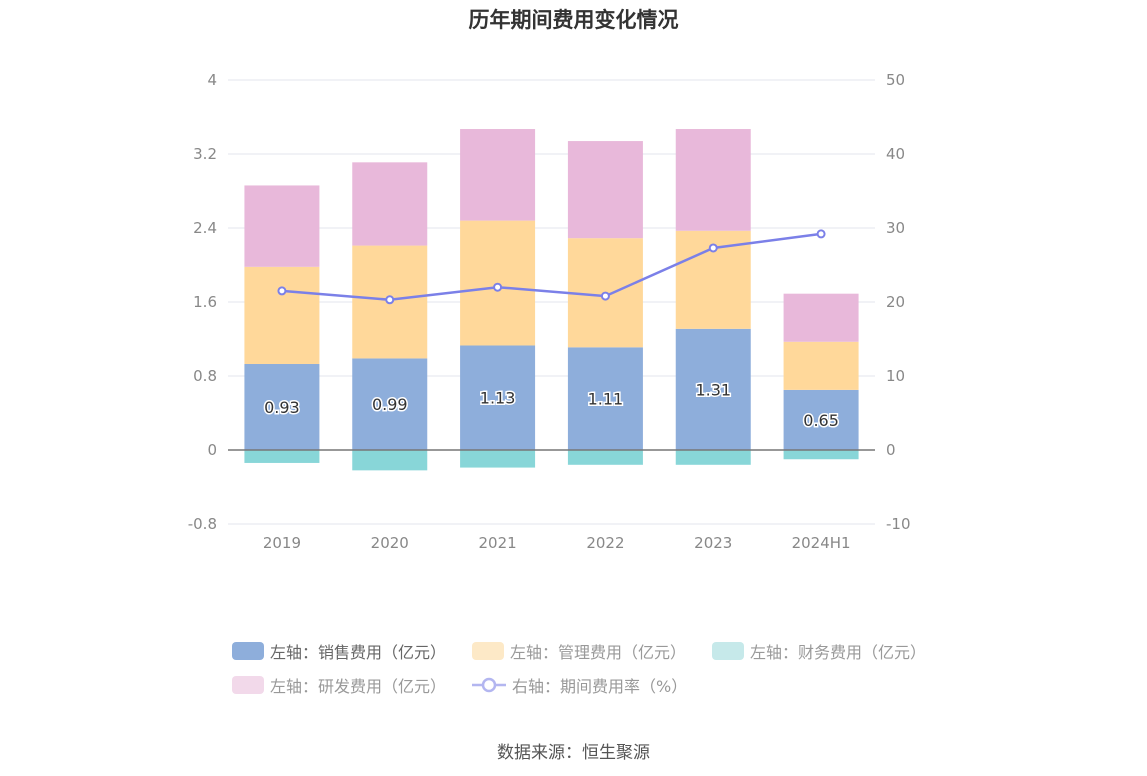  Describe the element at coordinates (598, 652) in the screenshot. I see `legend-label-admin: 左轴：管理费用（亿元）` at that location.